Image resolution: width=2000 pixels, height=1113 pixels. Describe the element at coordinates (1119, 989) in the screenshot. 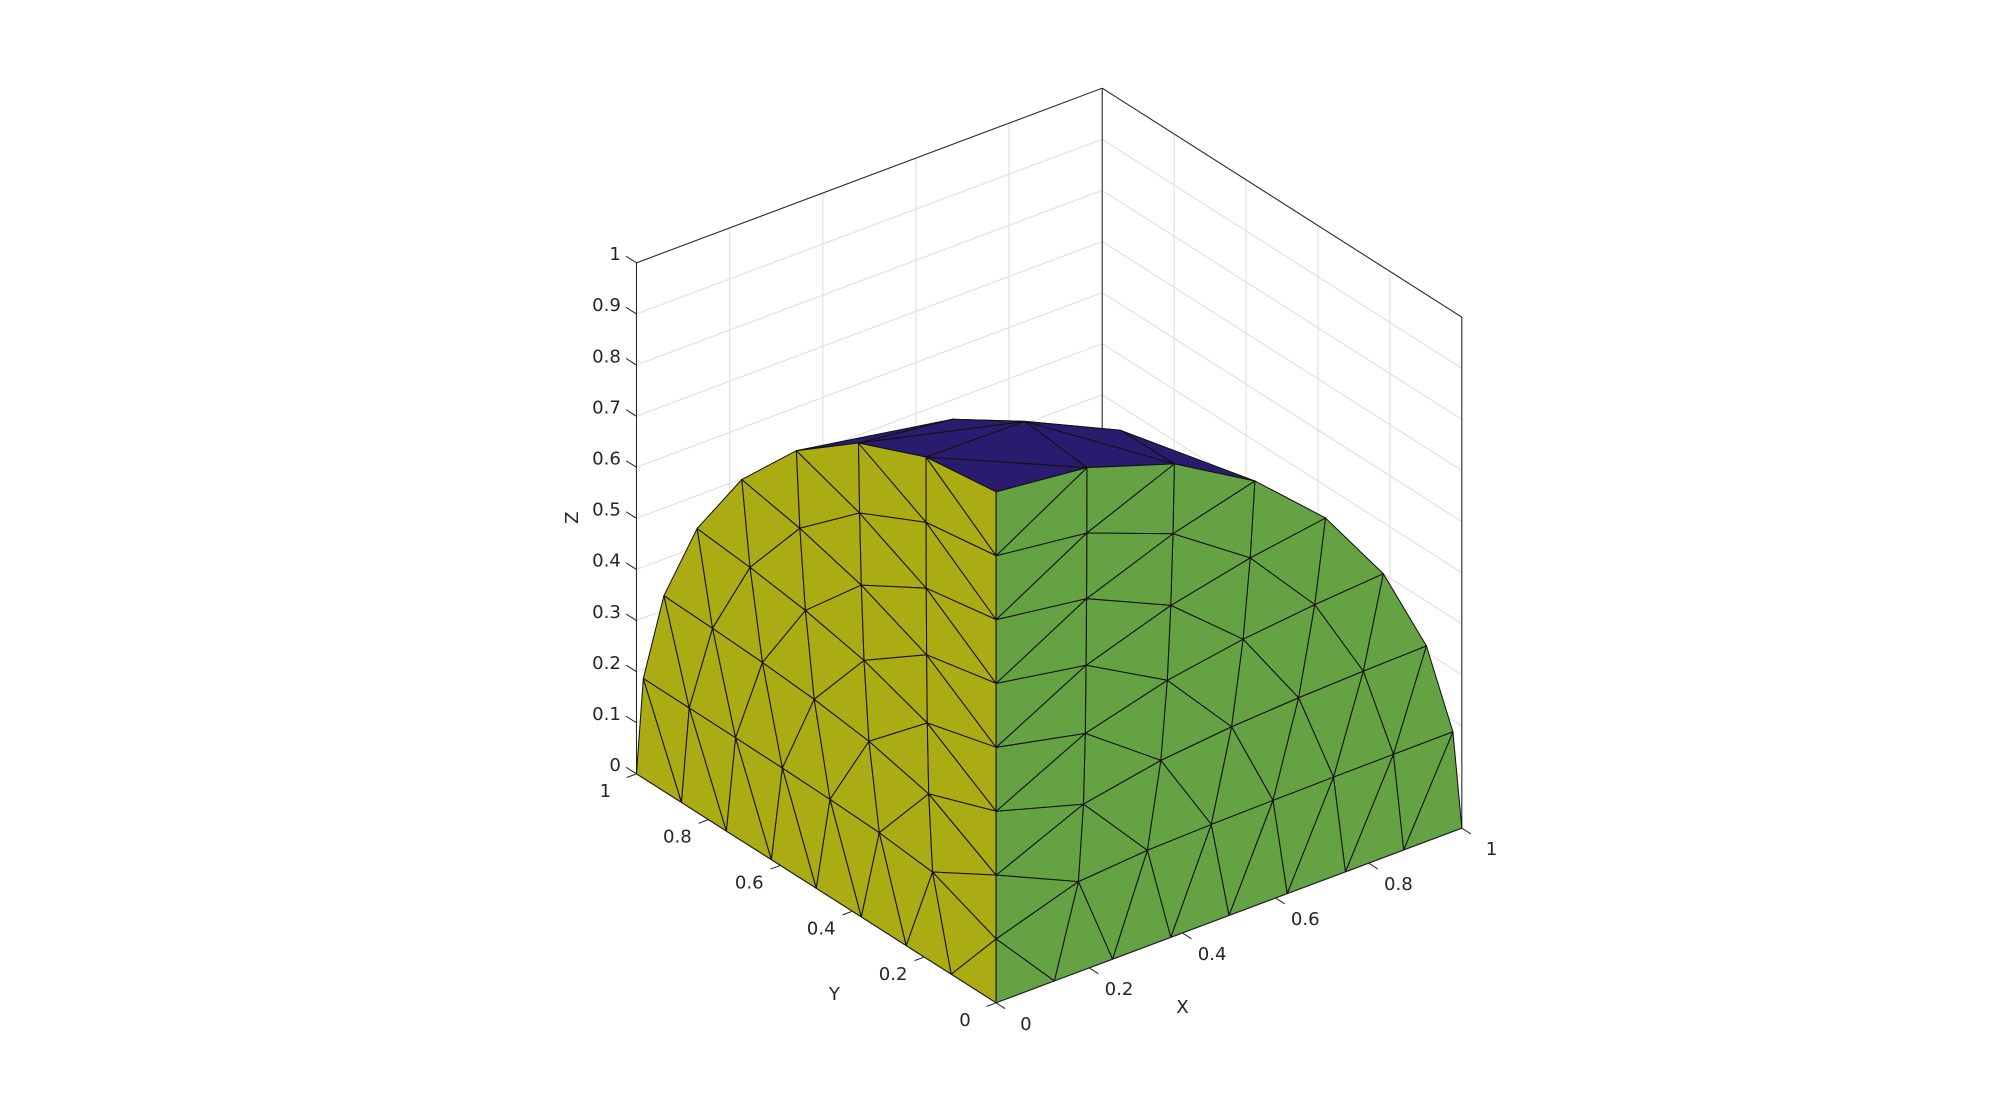

I see `x-tick-label: 0.2` at that location.